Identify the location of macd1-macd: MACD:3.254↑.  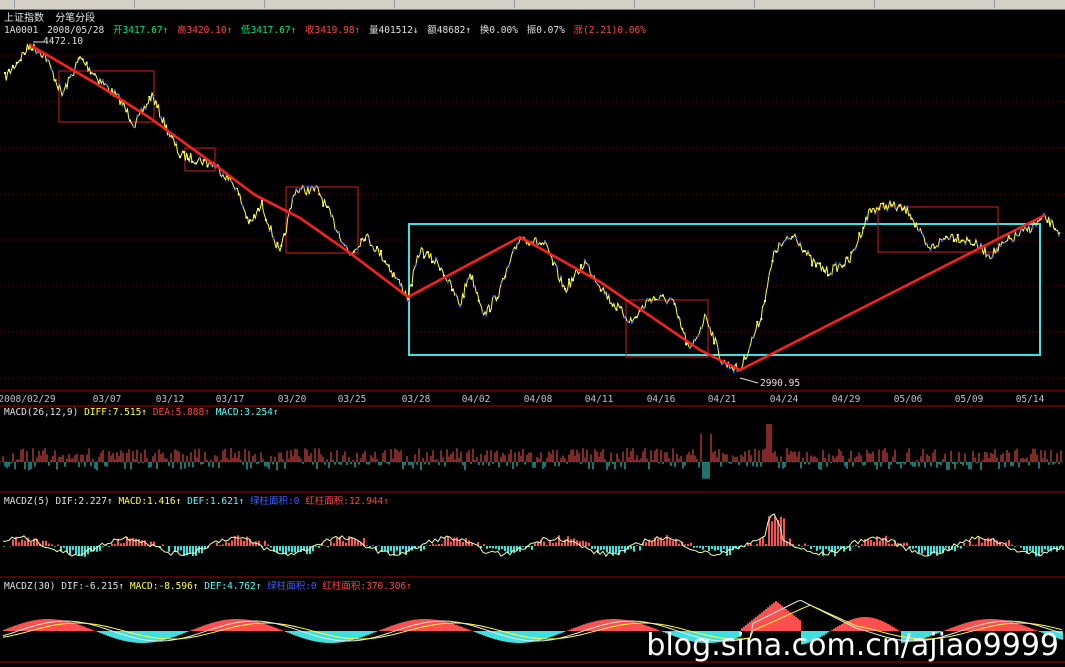
(247, 412).